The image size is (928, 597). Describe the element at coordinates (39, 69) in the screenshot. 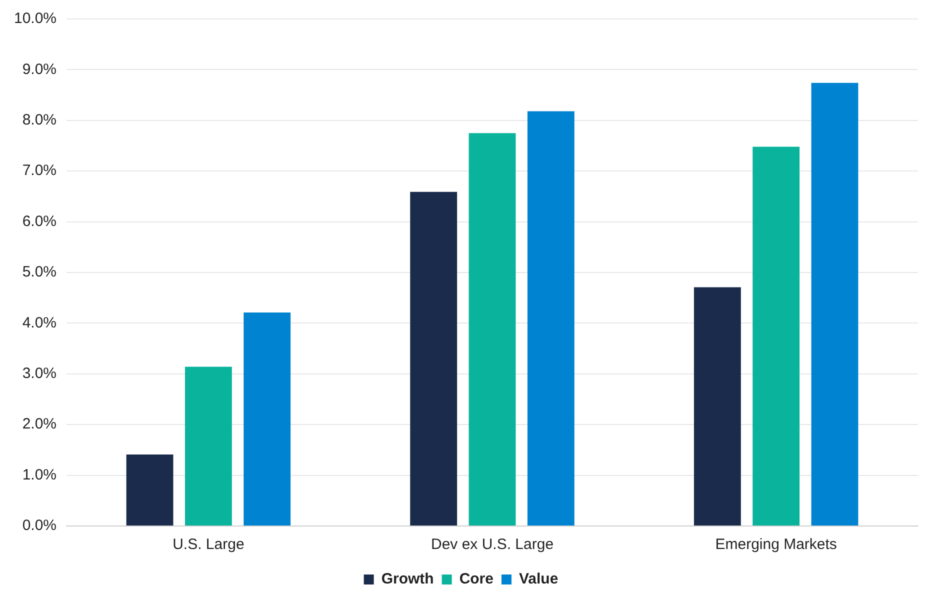

I see `y-tick-label: 9.0%` at that location.